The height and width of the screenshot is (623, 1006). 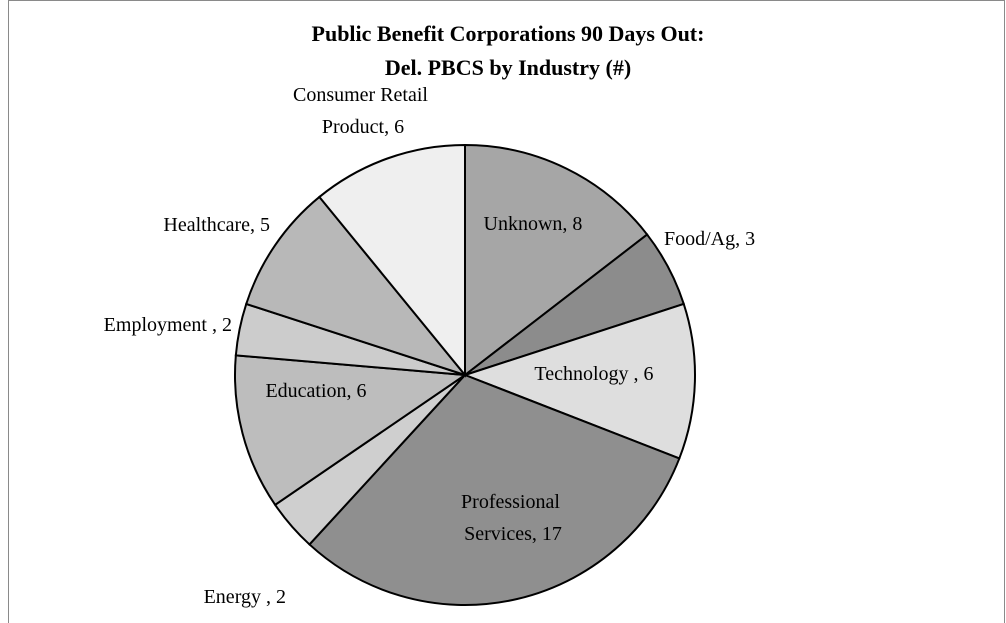 What do you see at coordinates (315, 391) in the screenshot?
I see `data-label: Education, 6` at bounding box center [315, 391].